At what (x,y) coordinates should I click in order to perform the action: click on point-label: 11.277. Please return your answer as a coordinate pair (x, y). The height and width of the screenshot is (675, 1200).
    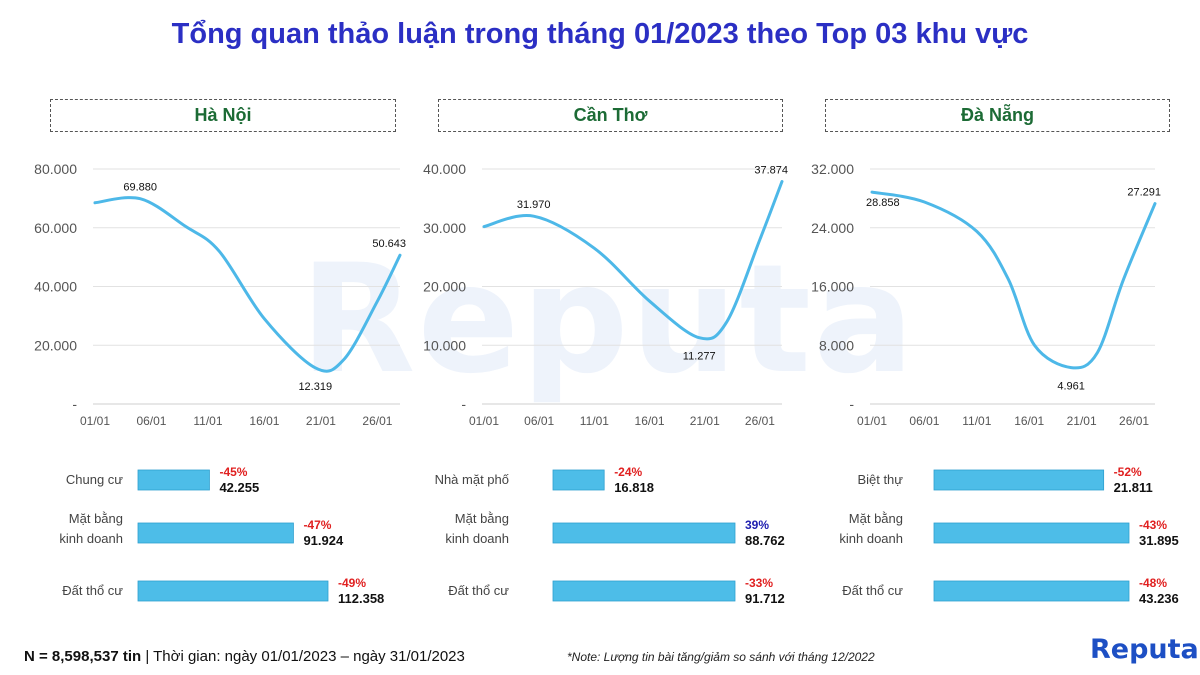
    Looking at the image, I should click on (699, 357).